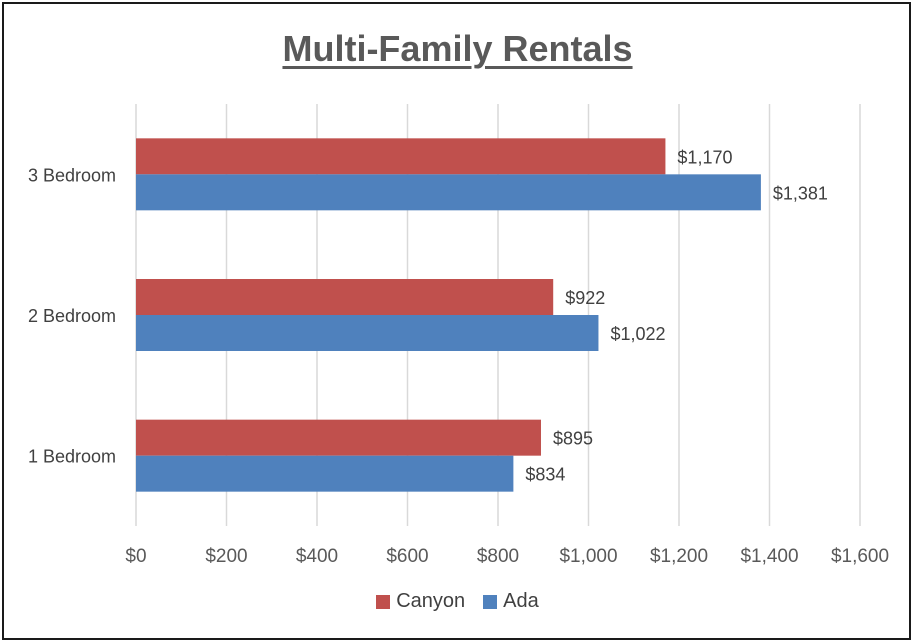  What do you see at coordinates (573, 439) in the screenshot?
I see `data-label: $895` at bounding box center [573, 439].